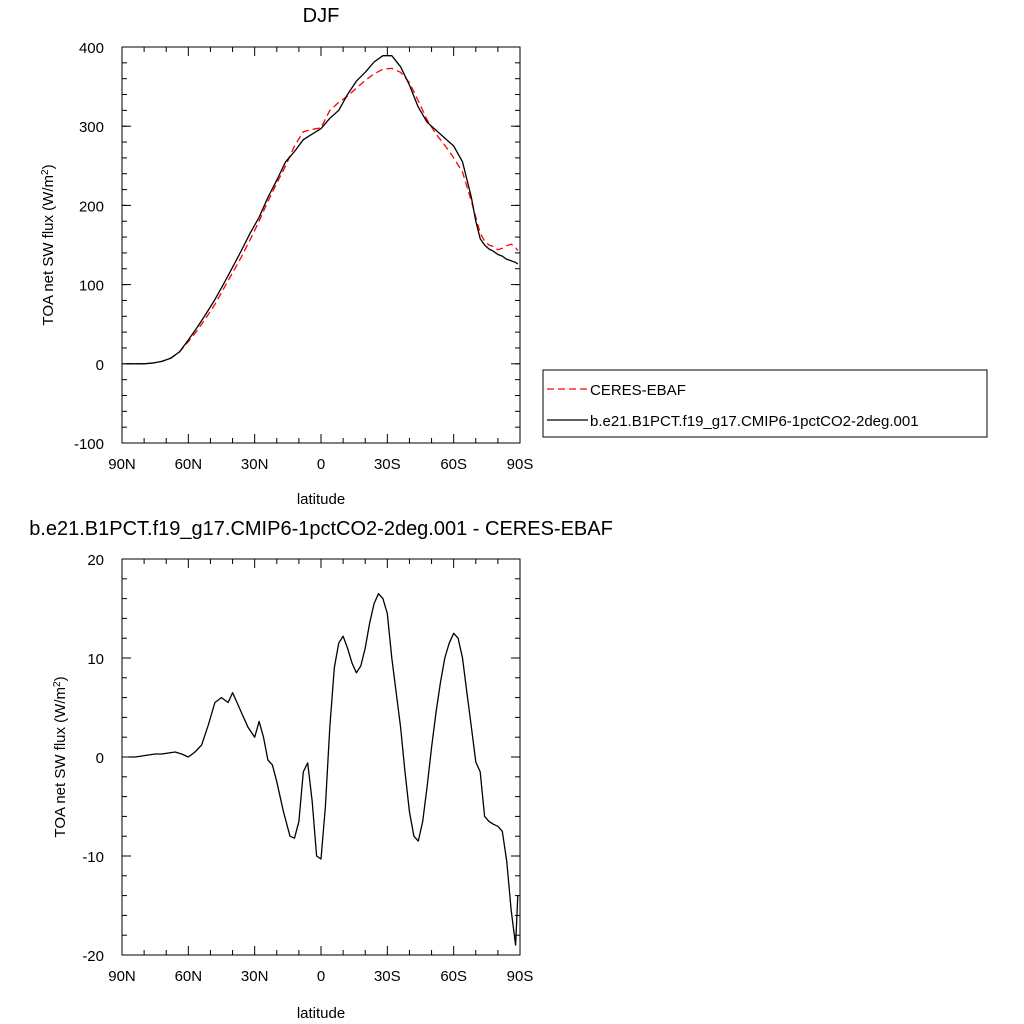 The height and width of the screenshot is (1024, 1024). Describe the element at coordinates (91, 48) in the screenshot. I see `top-y-tick-label: 400` at that location.